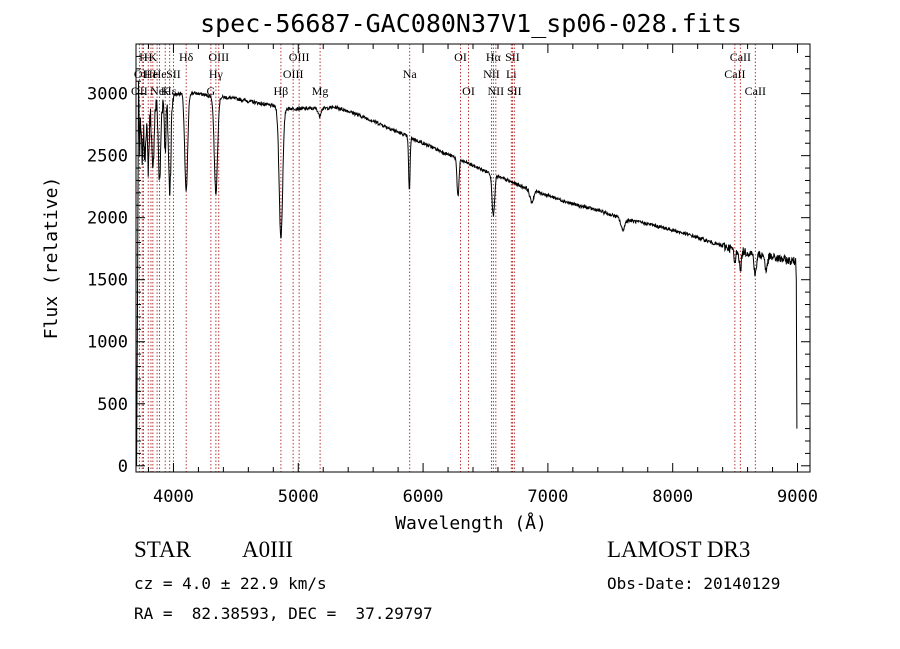 This screenshot has height=649, width=900. What do you see at coordinates (320, 91) in the screenshot?
I see `line-marker-label: Mg` at bounding box center [320, 91].